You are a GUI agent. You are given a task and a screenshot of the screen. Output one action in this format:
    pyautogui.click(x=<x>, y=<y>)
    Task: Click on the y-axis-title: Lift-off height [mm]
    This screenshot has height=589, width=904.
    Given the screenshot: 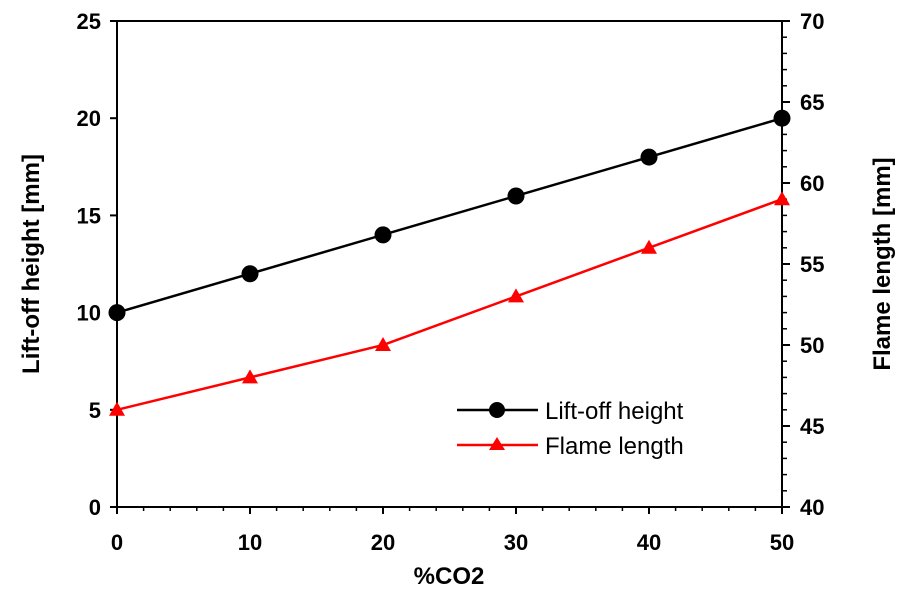 What is the action you would take?
    pyautogui.click(x=31, y=264)
    